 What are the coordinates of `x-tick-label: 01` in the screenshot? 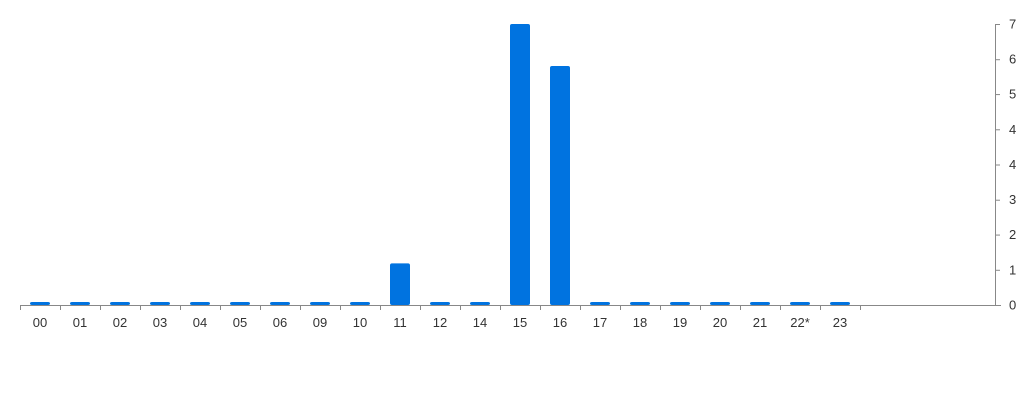 It's located at (80, 322).